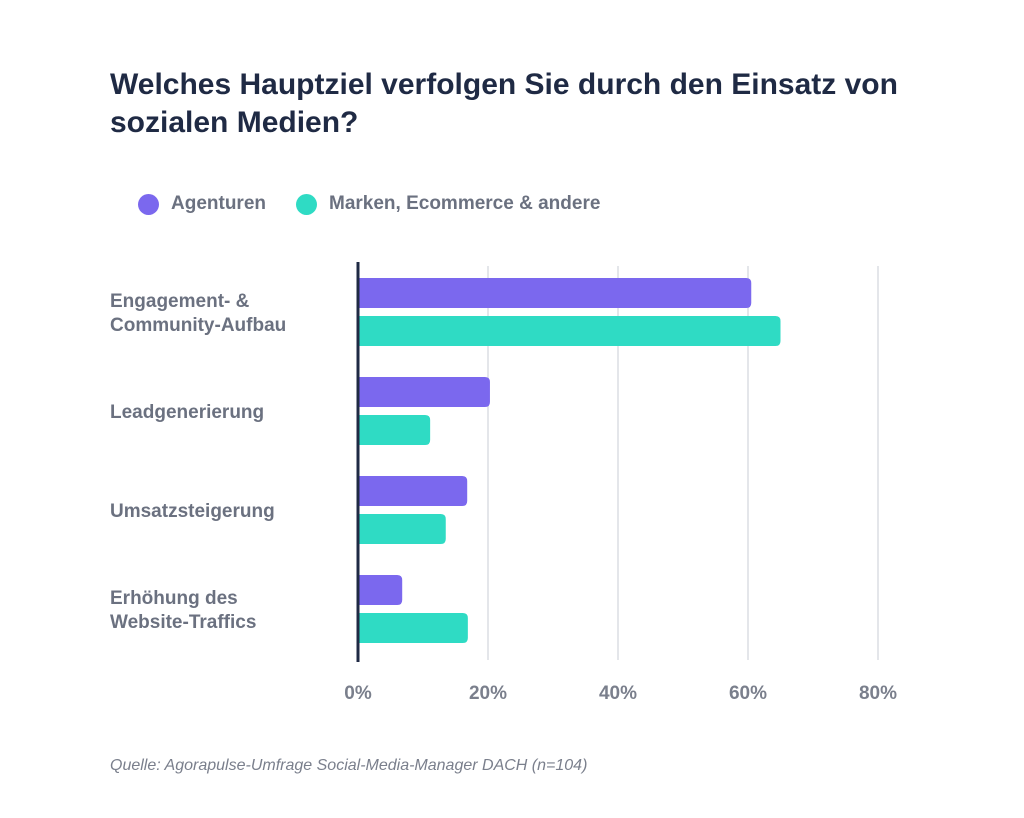 This screenshot has width=1024, height=818. I want to click on category-label-line: Leadgenerierung, so click(187, 412).